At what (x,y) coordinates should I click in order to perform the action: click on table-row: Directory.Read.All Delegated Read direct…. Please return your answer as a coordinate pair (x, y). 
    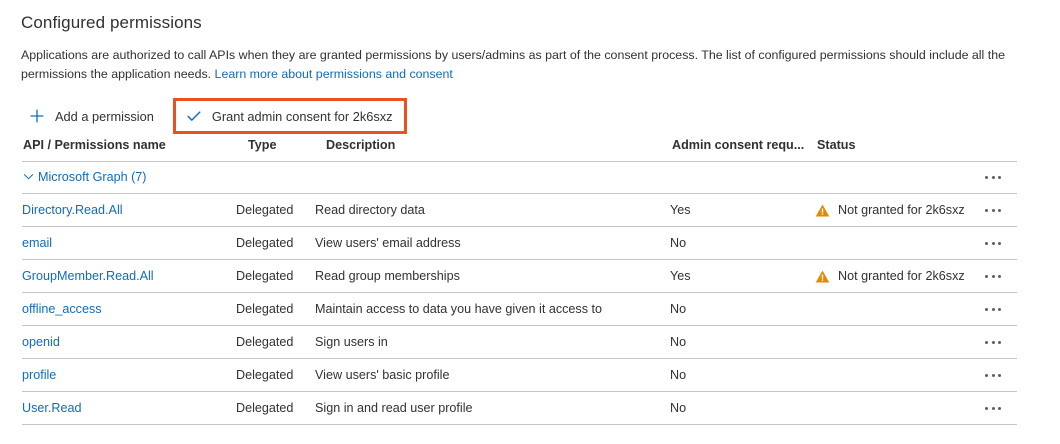
    Looking at the image, I should click on (519, 210).